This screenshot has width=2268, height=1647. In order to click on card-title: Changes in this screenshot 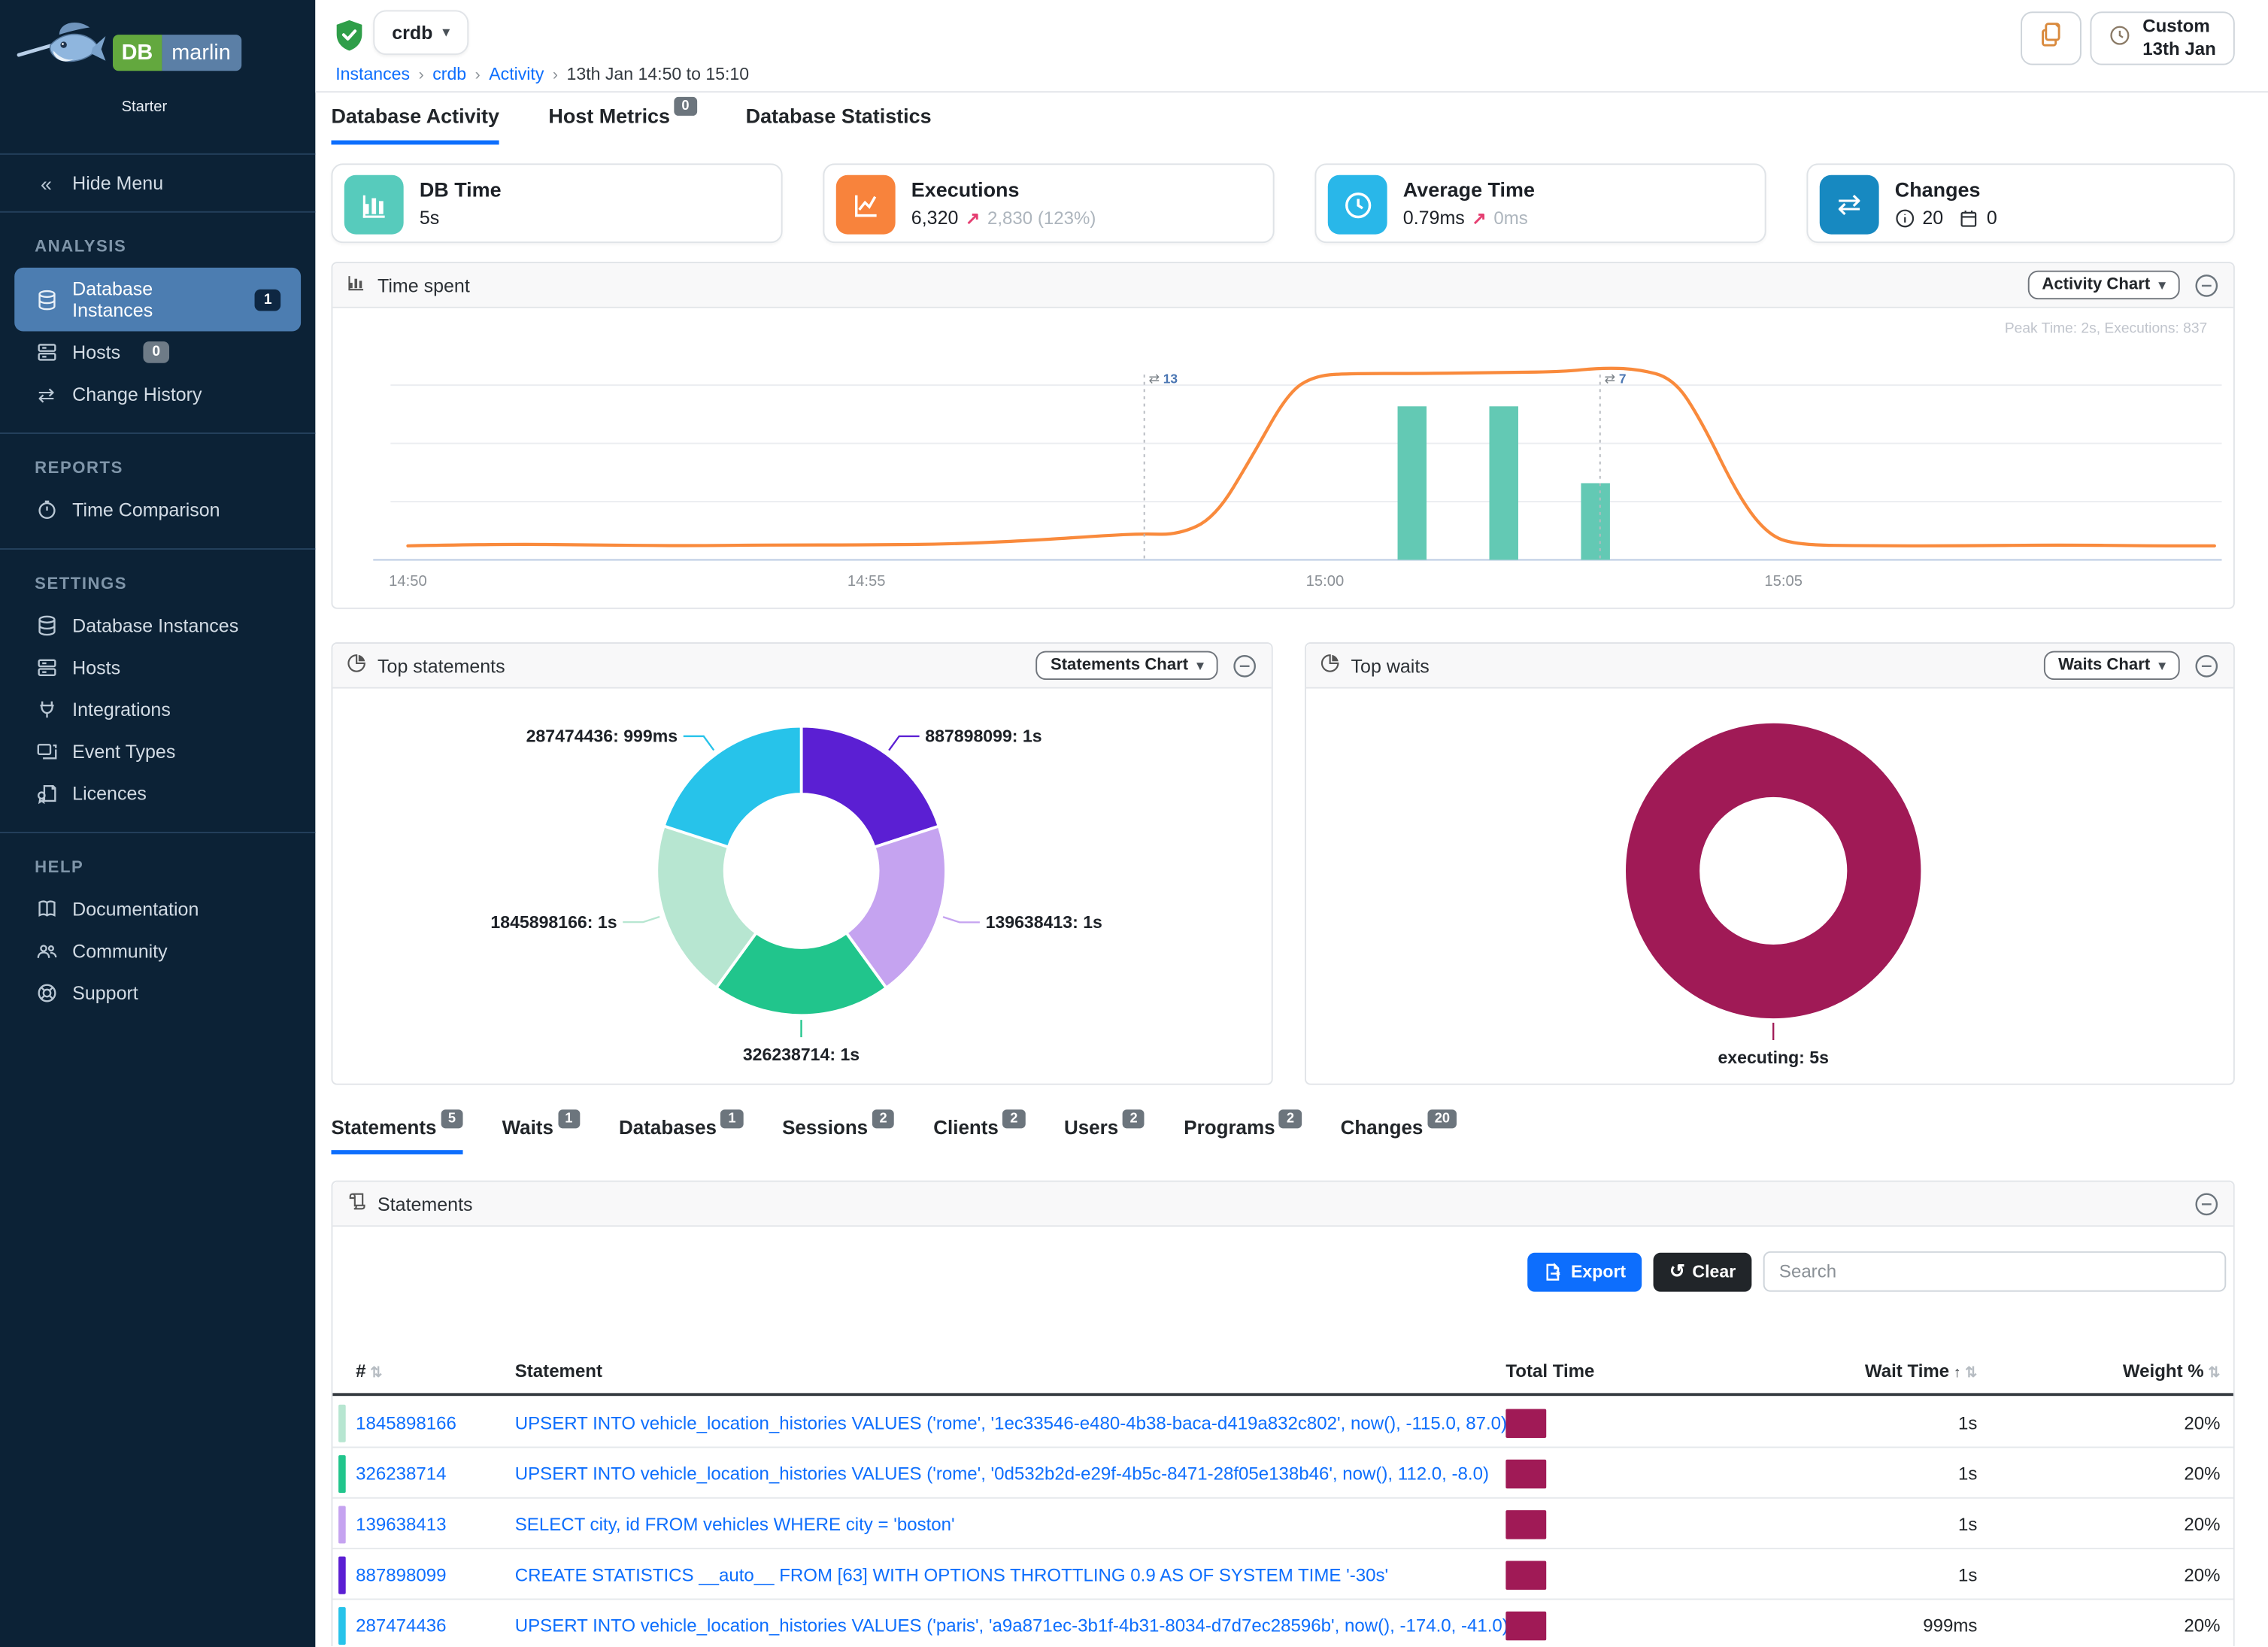, I will do `click(1937, 189)`.